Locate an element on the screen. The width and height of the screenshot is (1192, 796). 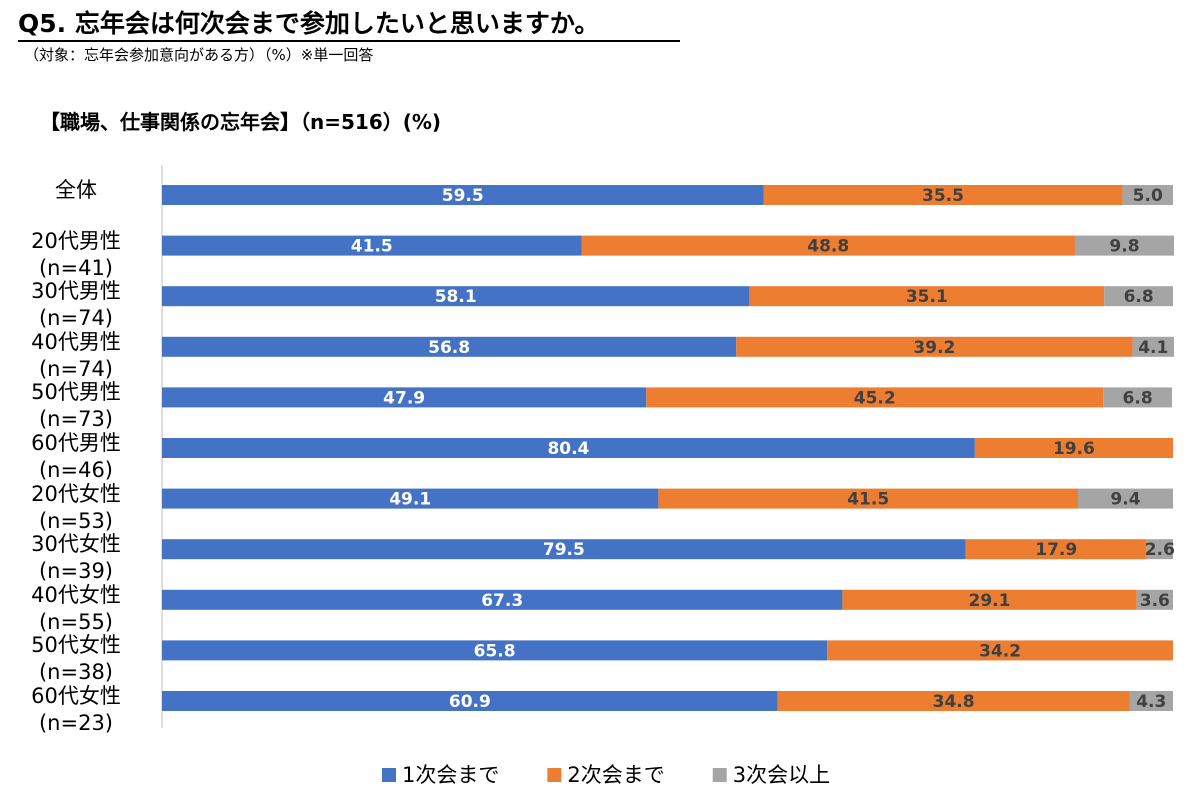
value-label: 17.9 is located at coordinates (1056, 550).